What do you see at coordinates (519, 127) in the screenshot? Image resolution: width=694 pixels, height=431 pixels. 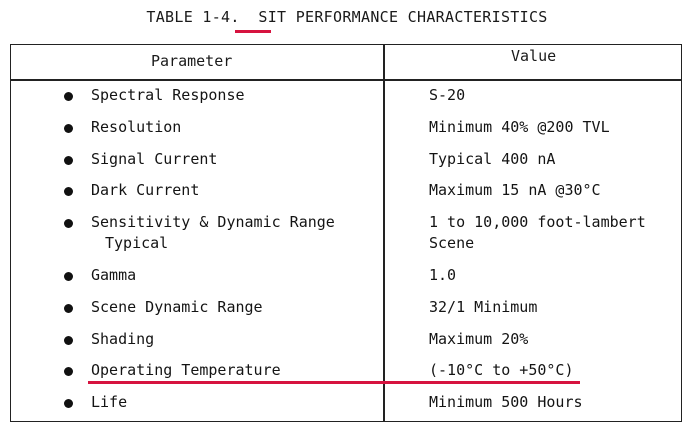 I see `value-cell: Minimum 40% @200 TVL` at bounding box center [519, 127].